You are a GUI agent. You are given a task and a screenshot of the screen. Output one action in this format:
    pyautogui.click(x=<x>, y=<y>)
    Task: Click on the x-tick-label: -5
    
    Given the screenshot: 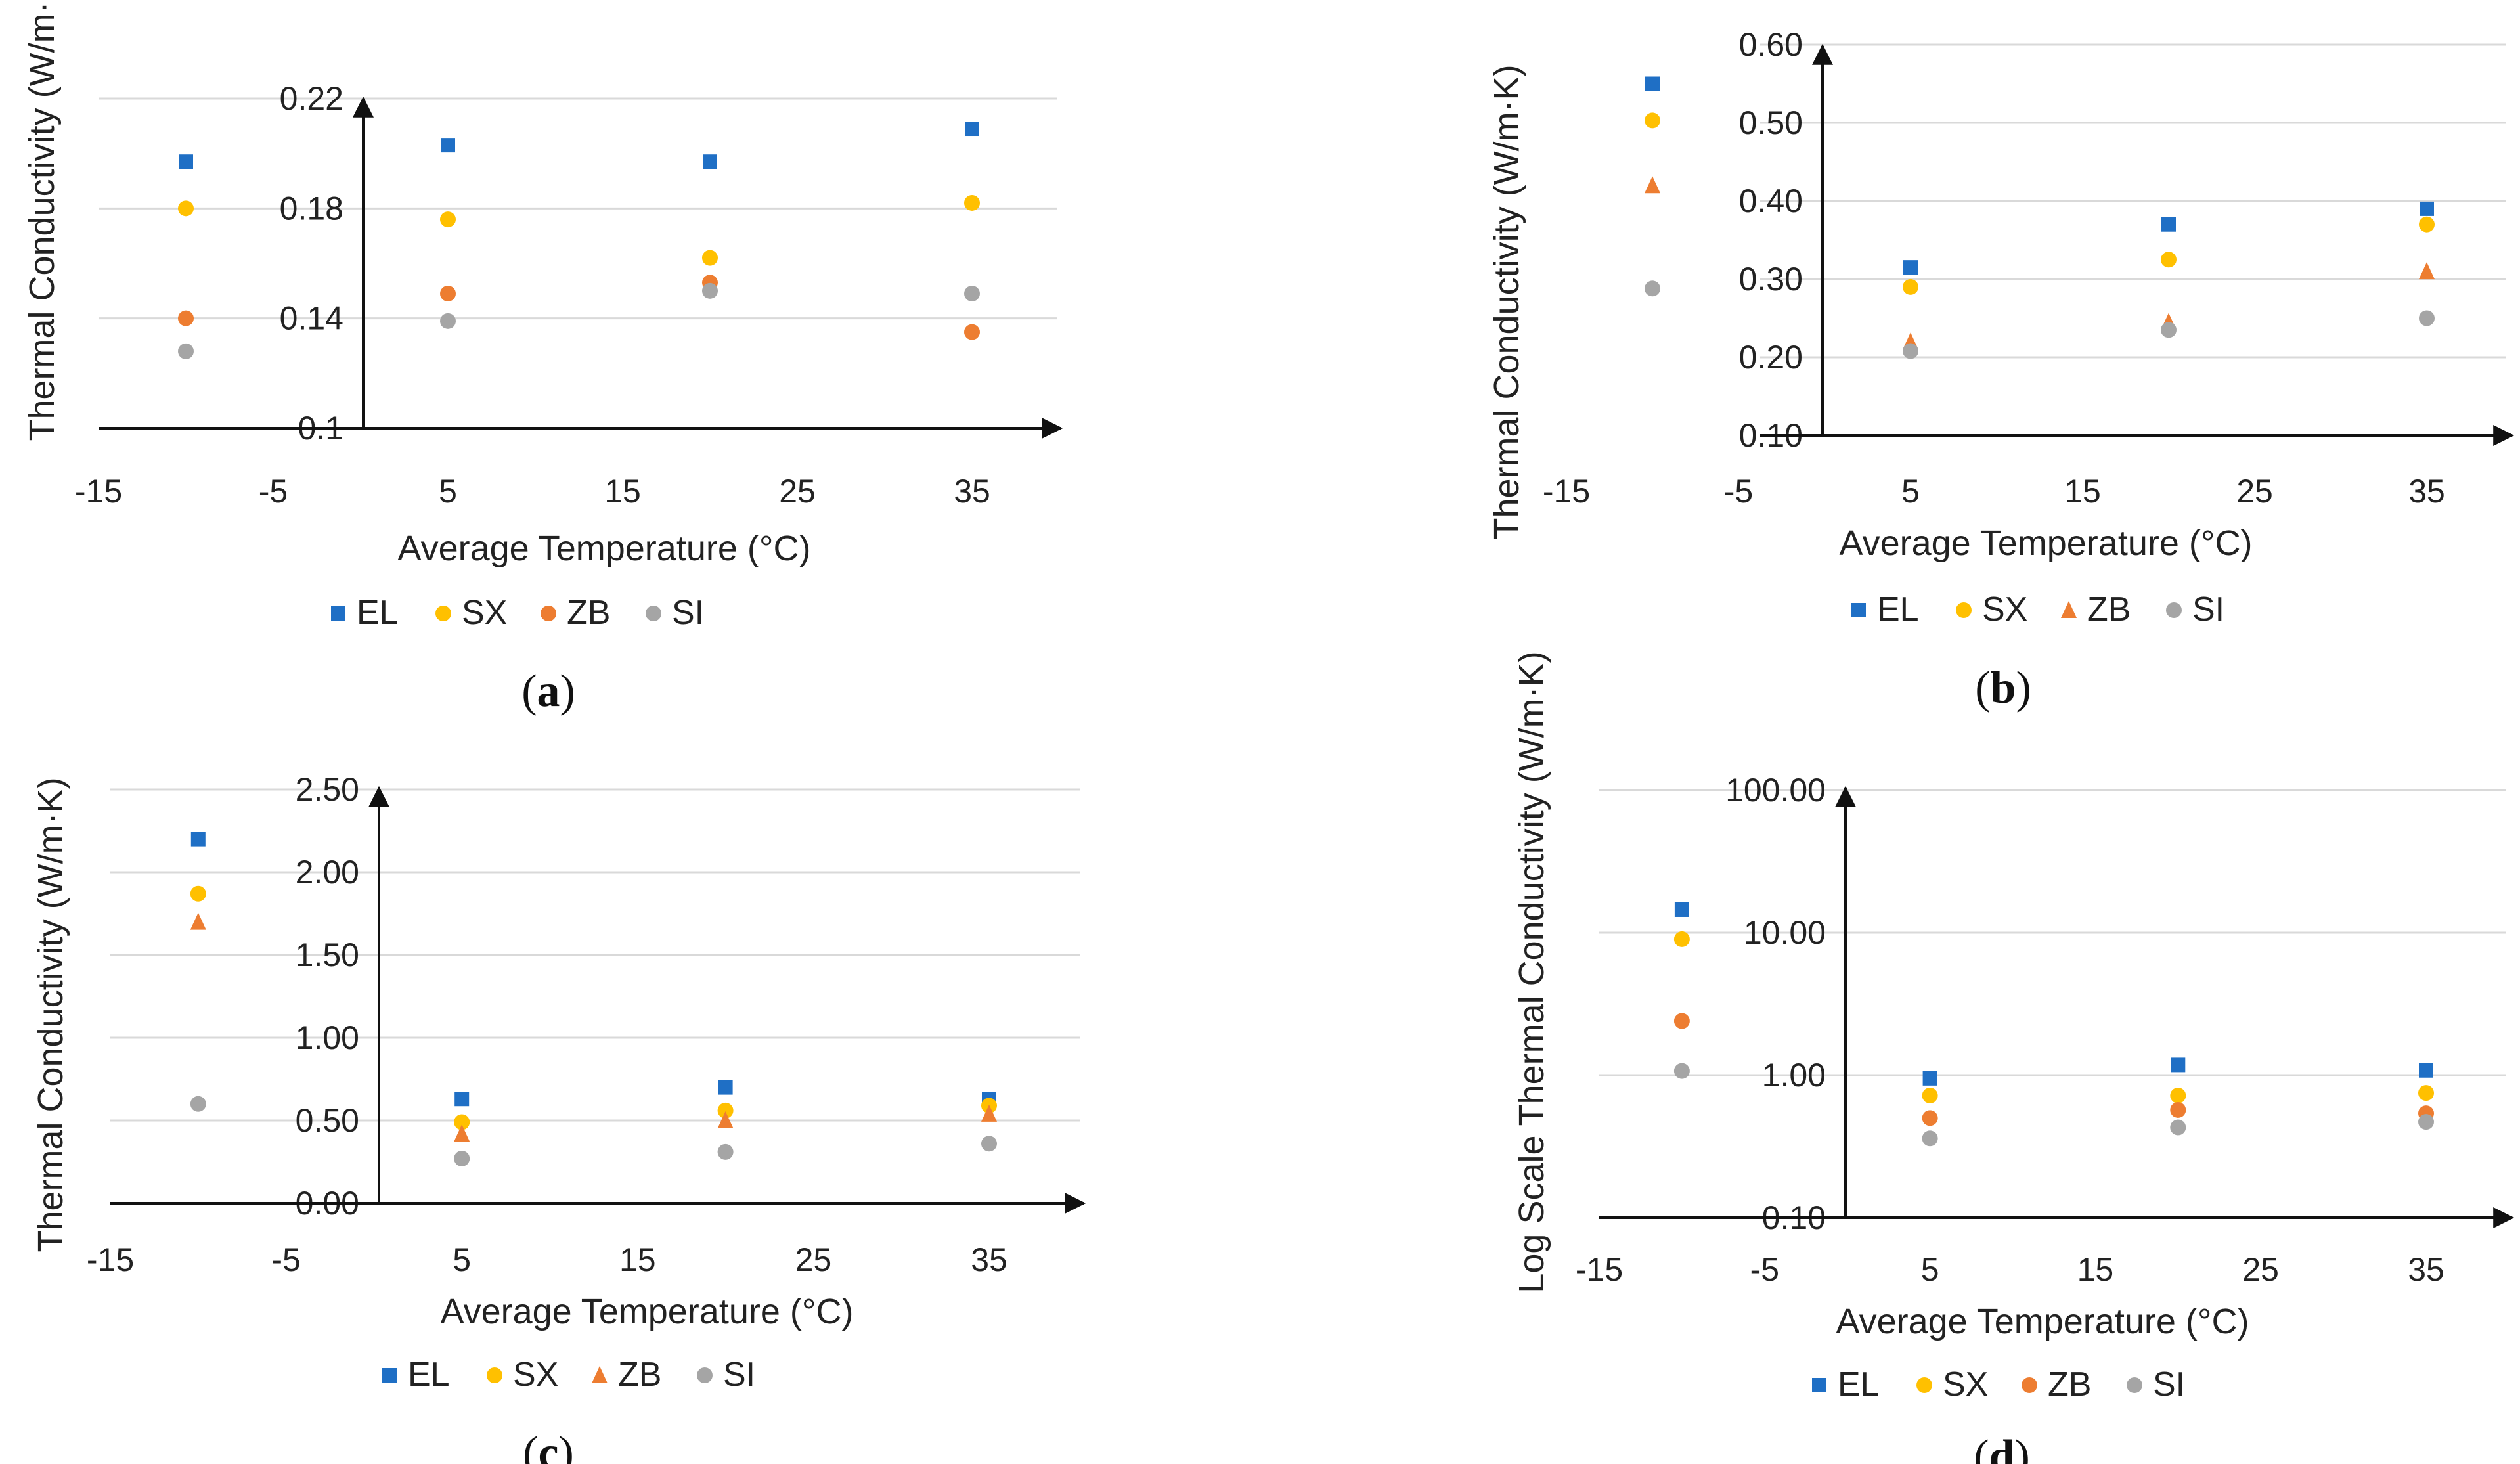 What is the action you would take?
    pyautogui.click(x=1738, y=491)
    